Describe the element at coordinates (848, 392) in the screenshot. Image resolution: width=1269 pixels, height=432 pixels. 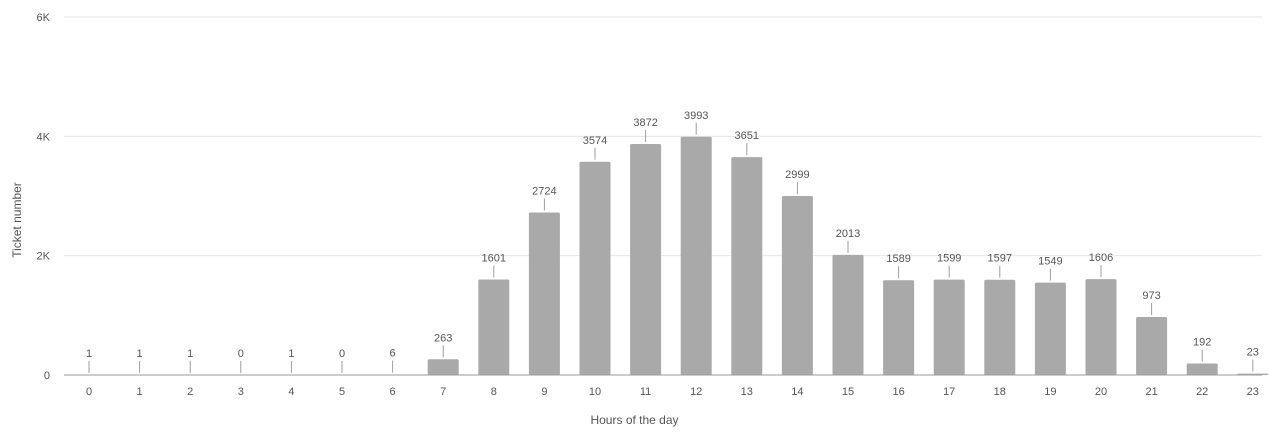
I see `x-tick-label: 15` at that location.